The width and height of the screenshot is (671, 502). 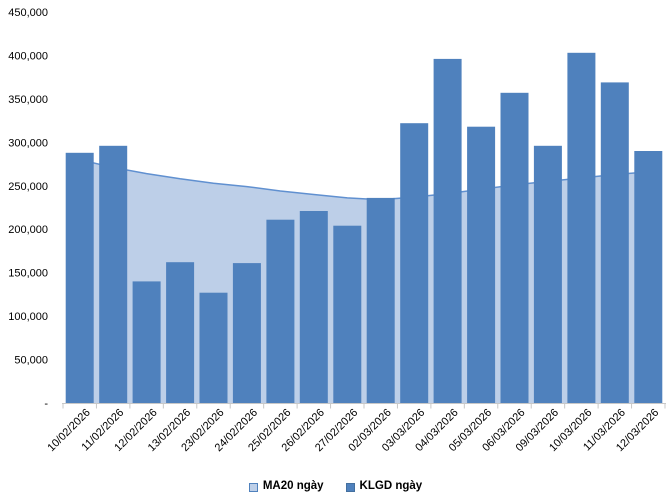 What do you see at coordinates (280, 311) in the screenshot?
I see `bar-25/02/2026` at bounding box center [280, 311].